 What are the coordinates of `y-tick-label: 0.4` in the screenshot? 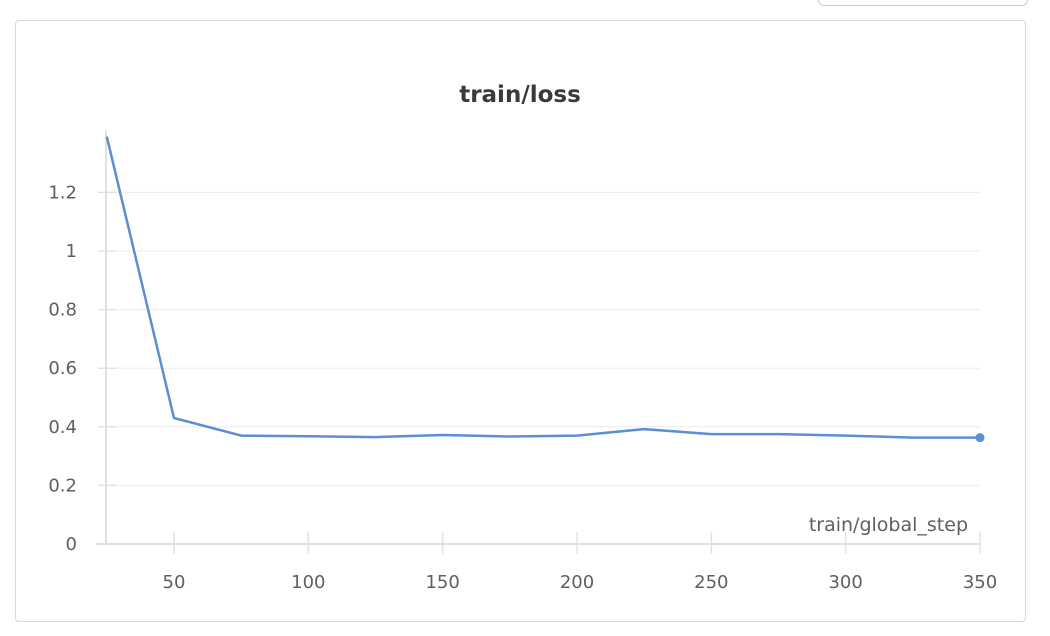 It's located at (62, 427).